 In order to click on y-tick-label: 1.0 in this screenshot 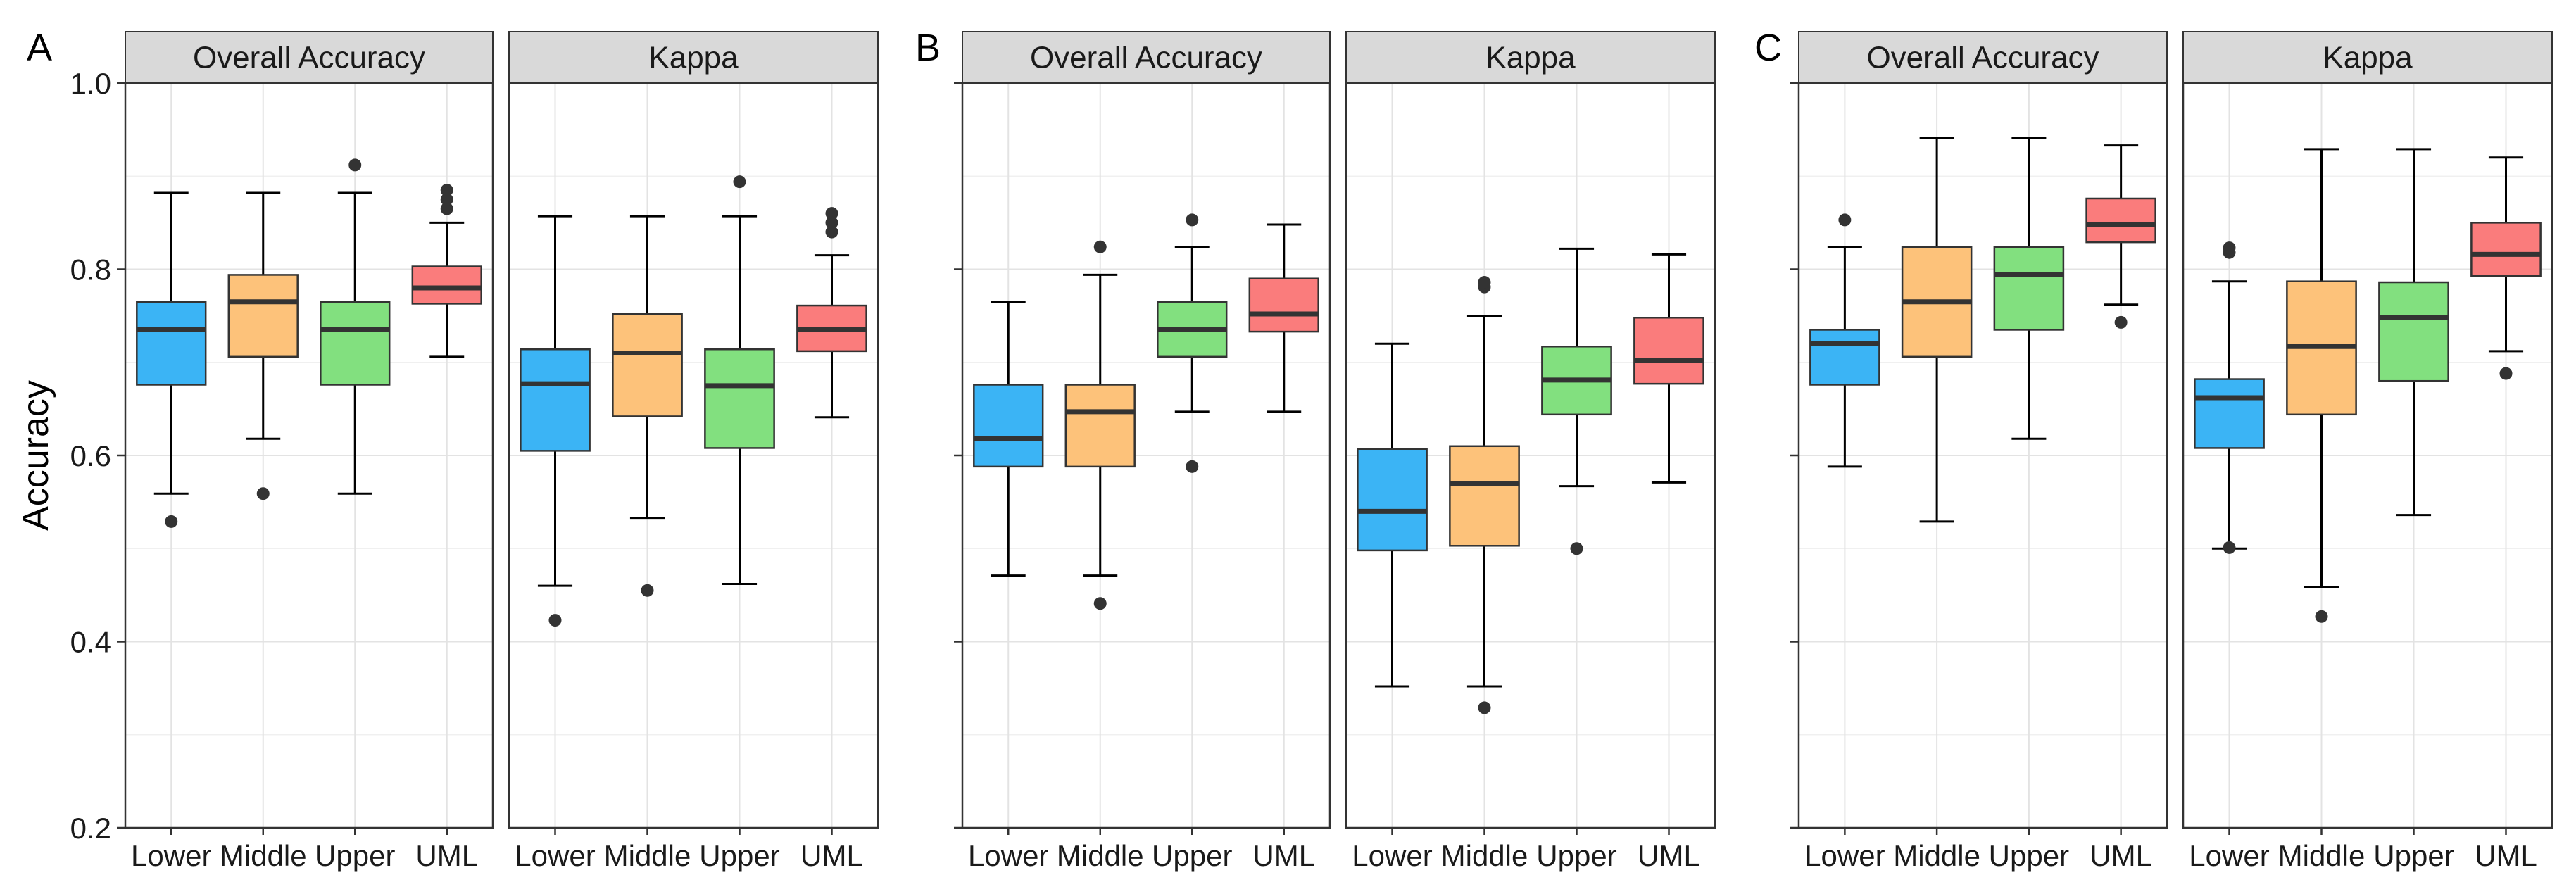, I will do `click(91, 83)`.